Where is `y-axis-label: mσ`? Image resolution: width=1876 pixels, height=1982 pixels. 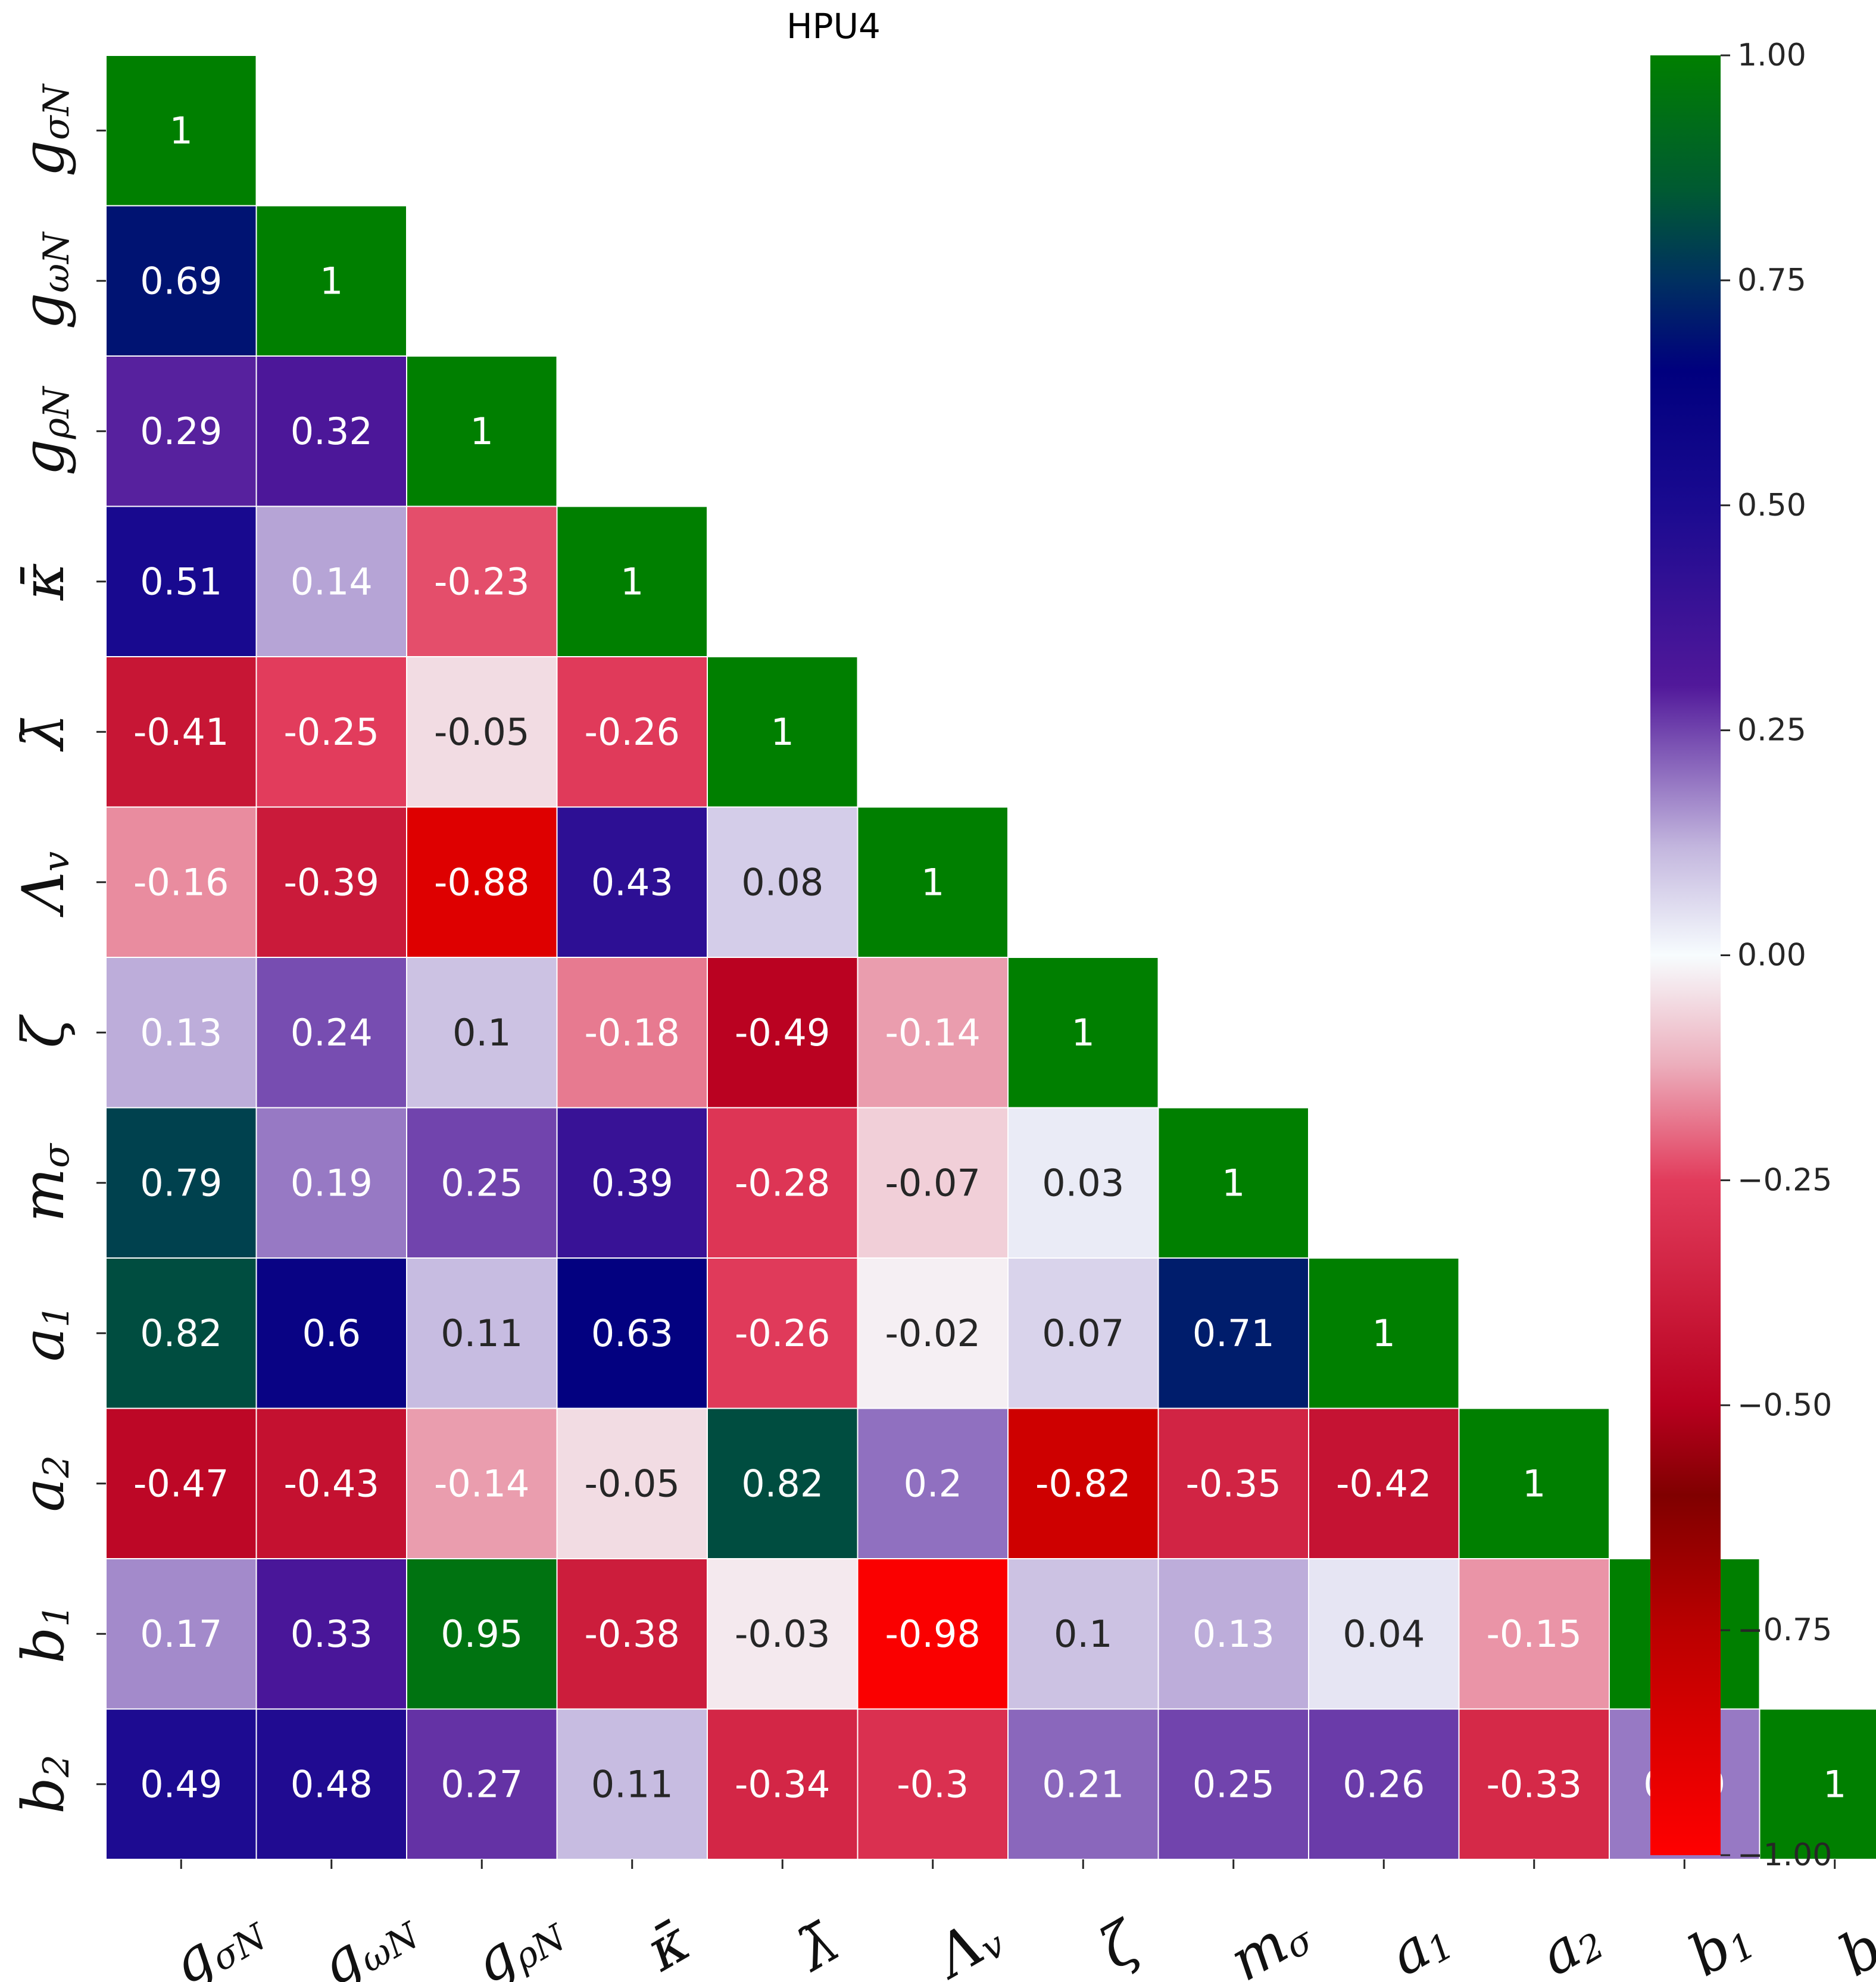 y-axis-label: mσ is located at coordinates (43, 1182).